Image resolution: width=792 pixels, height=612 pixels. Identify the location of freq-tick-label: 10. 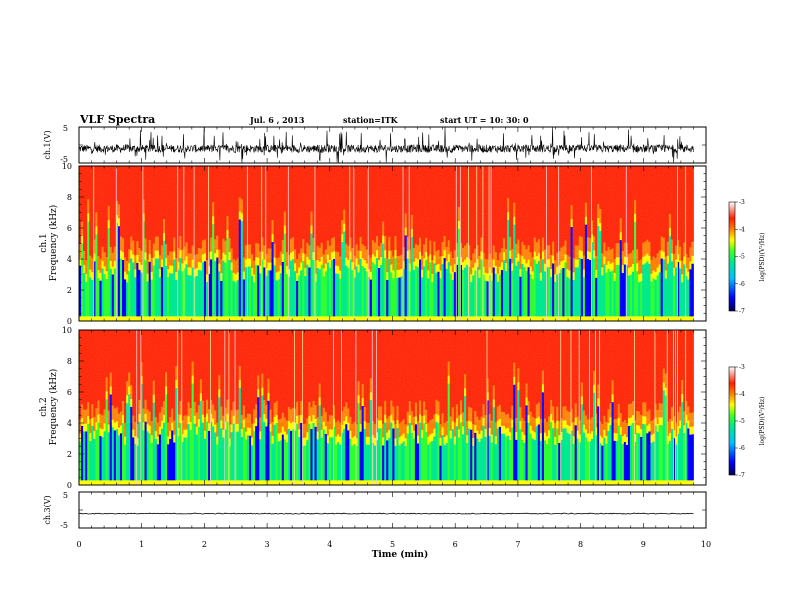
(67, 166).